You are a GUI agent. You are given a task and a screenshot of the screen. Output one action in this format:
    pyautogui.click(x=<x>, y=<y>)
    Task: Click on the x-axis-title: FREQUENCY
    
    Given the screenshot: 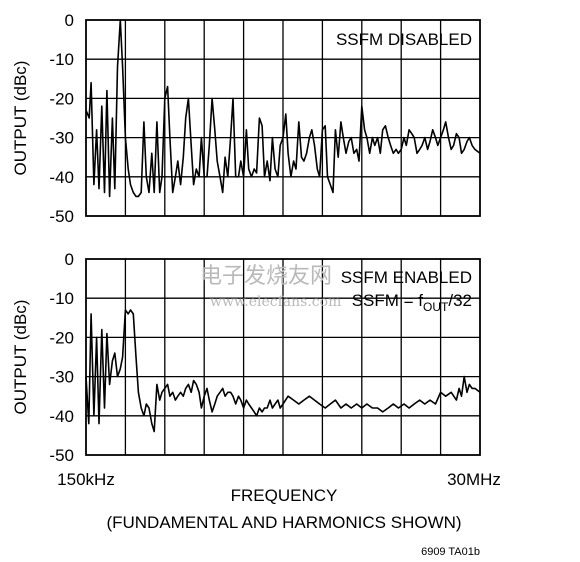 What is the action you would take?
    pyautogui.click(x=284, y=495)
    